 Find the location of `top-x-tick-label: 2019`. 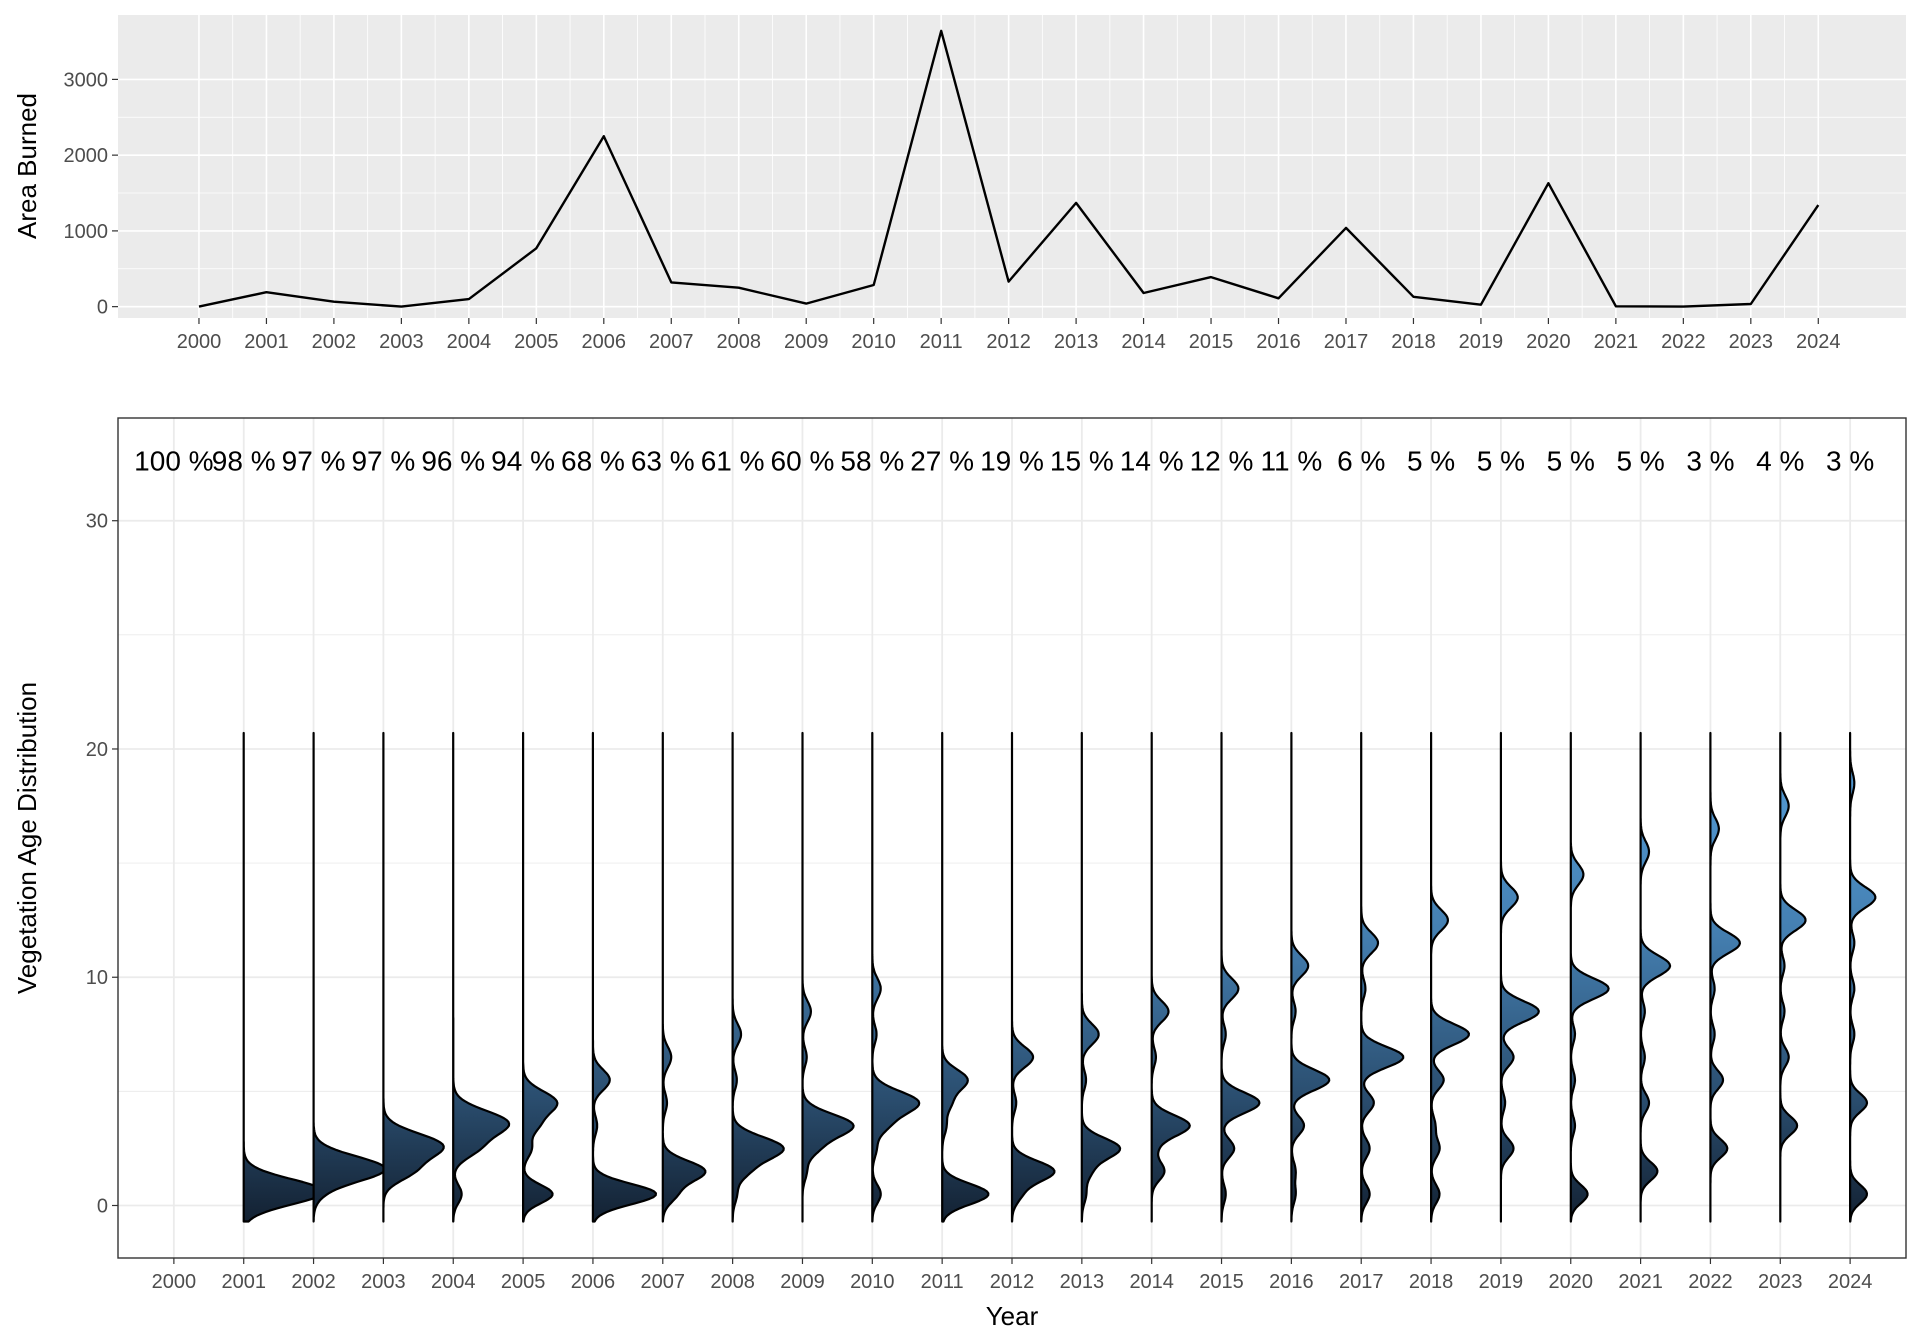

top-x-tick-label: 2019 is located at coordinates (1481, 342).